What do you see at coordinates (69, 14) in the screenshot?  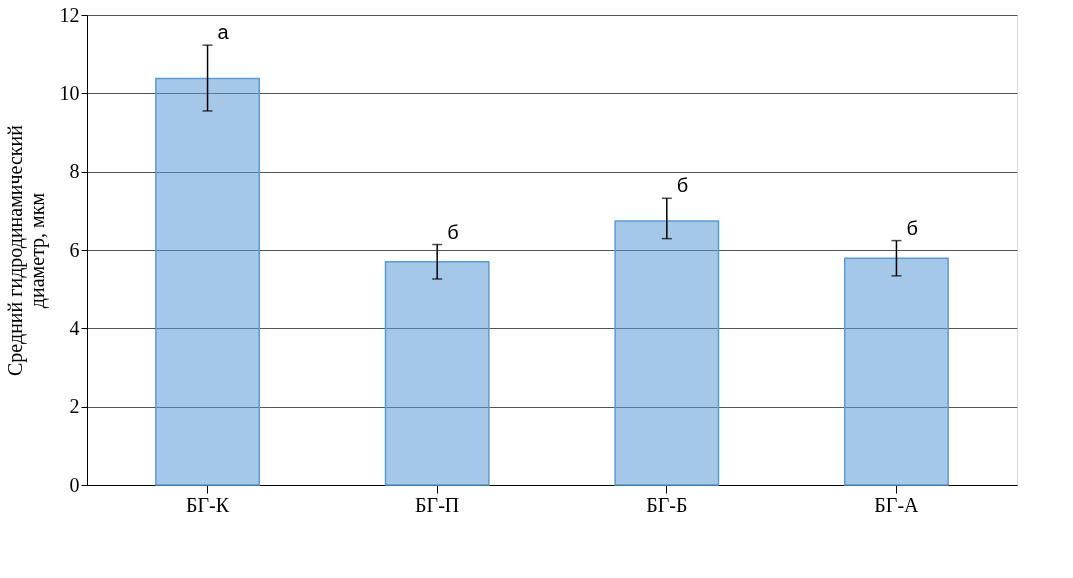 I see `y-tick-label: 12` at bounding box center [69, 14].